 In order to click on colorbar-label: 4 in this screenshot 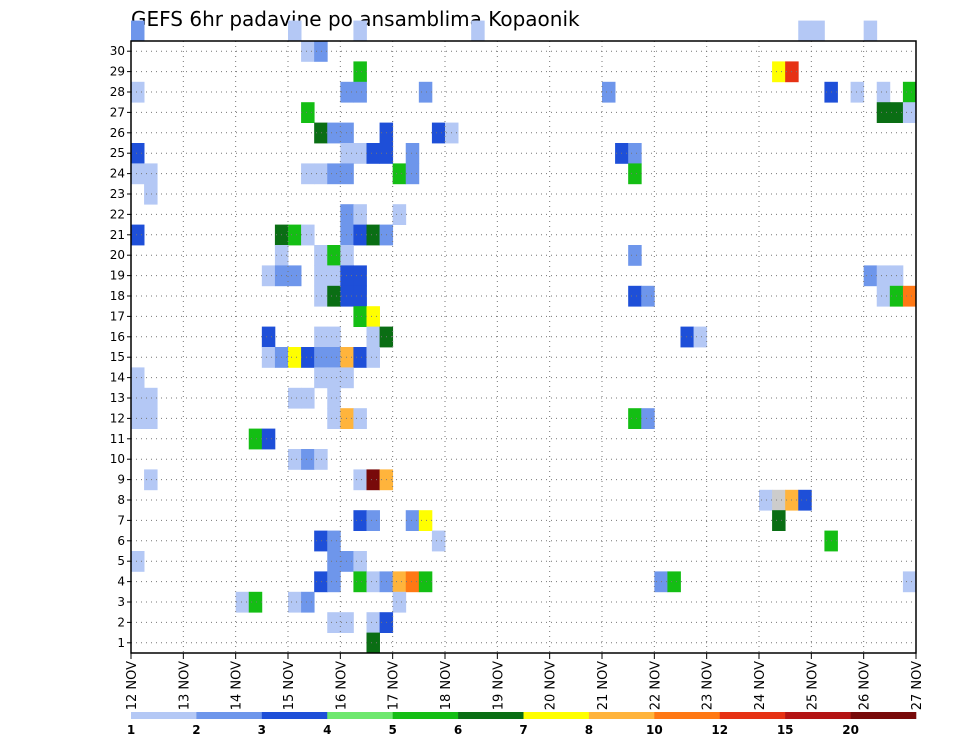, I will do `click(327, 730)`.